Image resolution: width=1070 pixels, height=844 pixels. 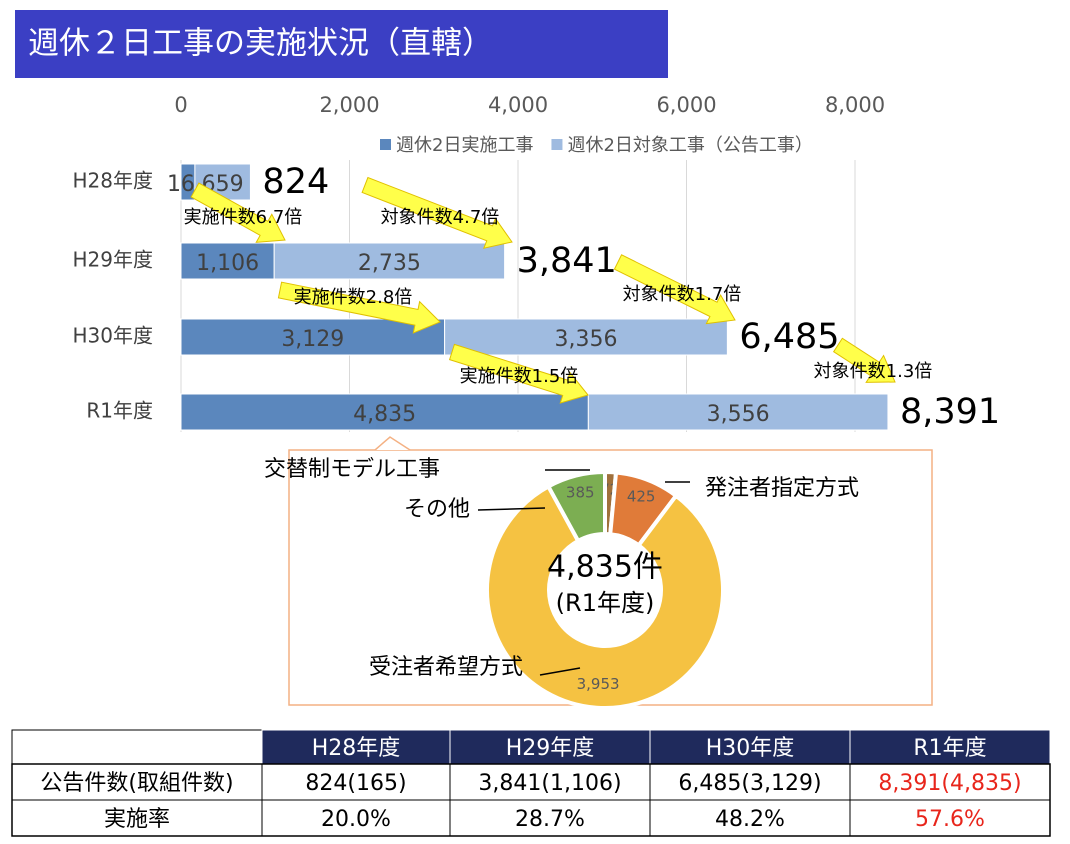 What do you see at coordinates (389, 263) in the screenshot?
I see `bar-value-label: 2,735` at bounding box center [389, 263].